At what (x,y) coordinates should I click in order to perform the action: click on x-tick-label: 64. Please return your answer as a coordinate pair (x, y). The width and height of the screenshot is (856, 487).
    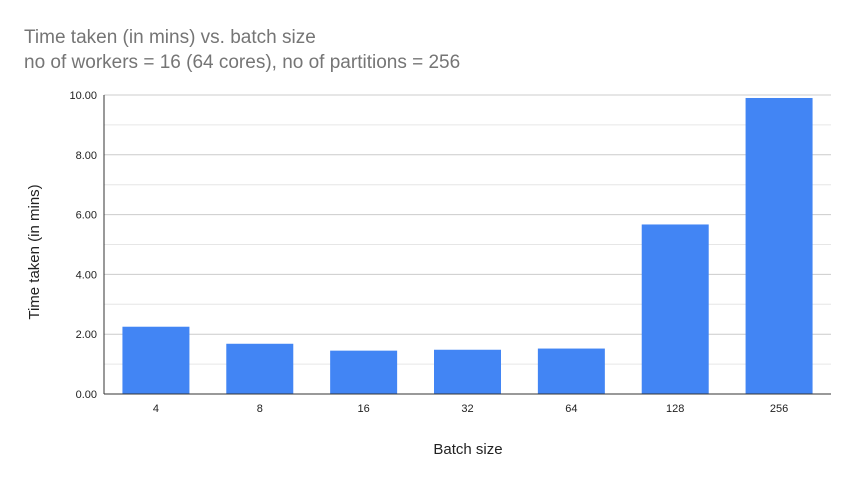
    Looking at the image, I should click on (571, 409).